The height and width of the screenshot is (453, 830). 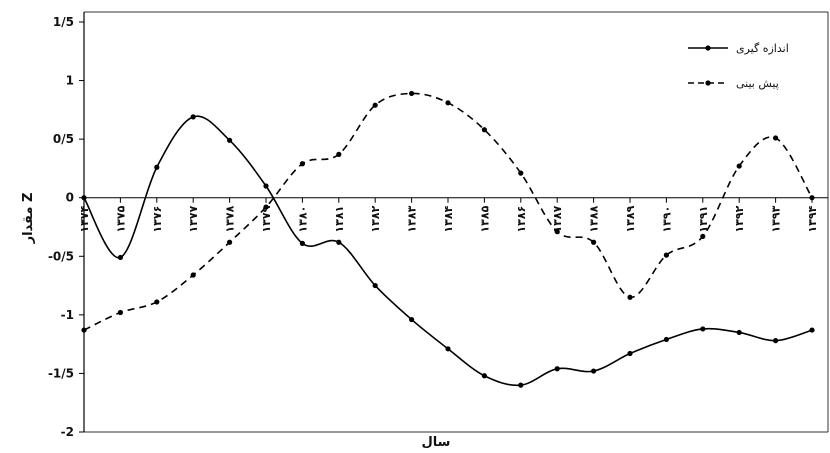 I want to click on x-tick-label: ۱۳۹۲, so click(x=739, y=218).